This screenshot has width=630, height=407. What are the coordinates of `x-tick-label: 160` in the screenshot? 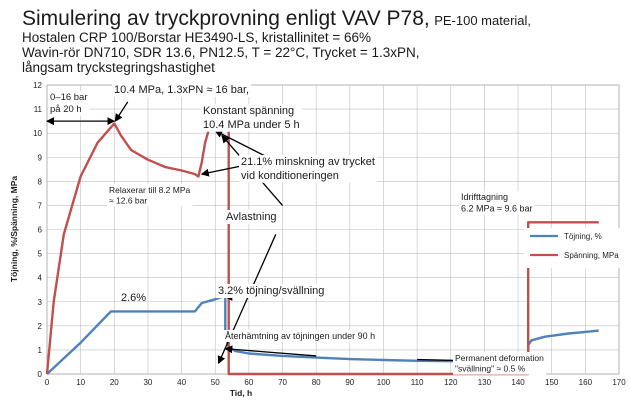 It's located at (586, 382).